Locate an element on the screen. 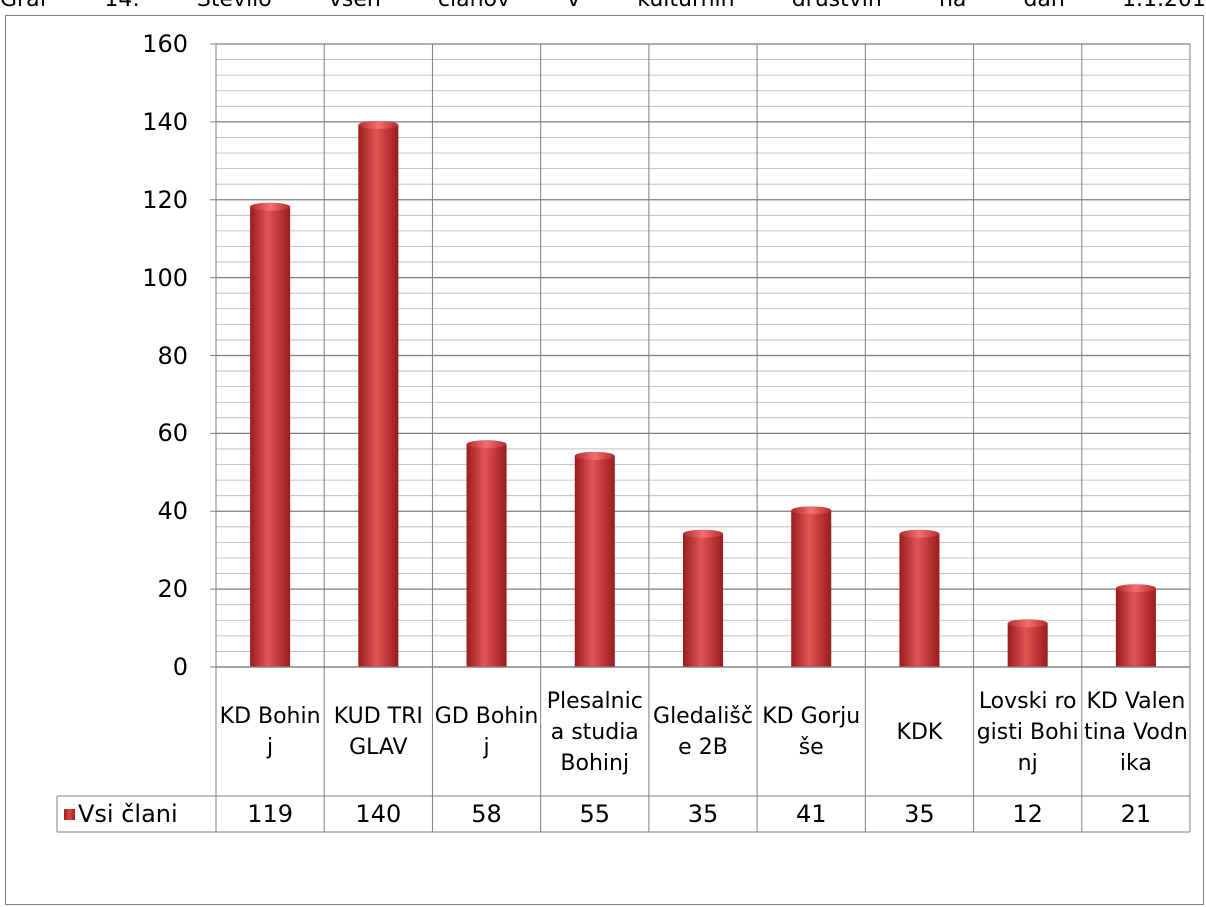  caption-word: v is located at coordinates (573, 8).